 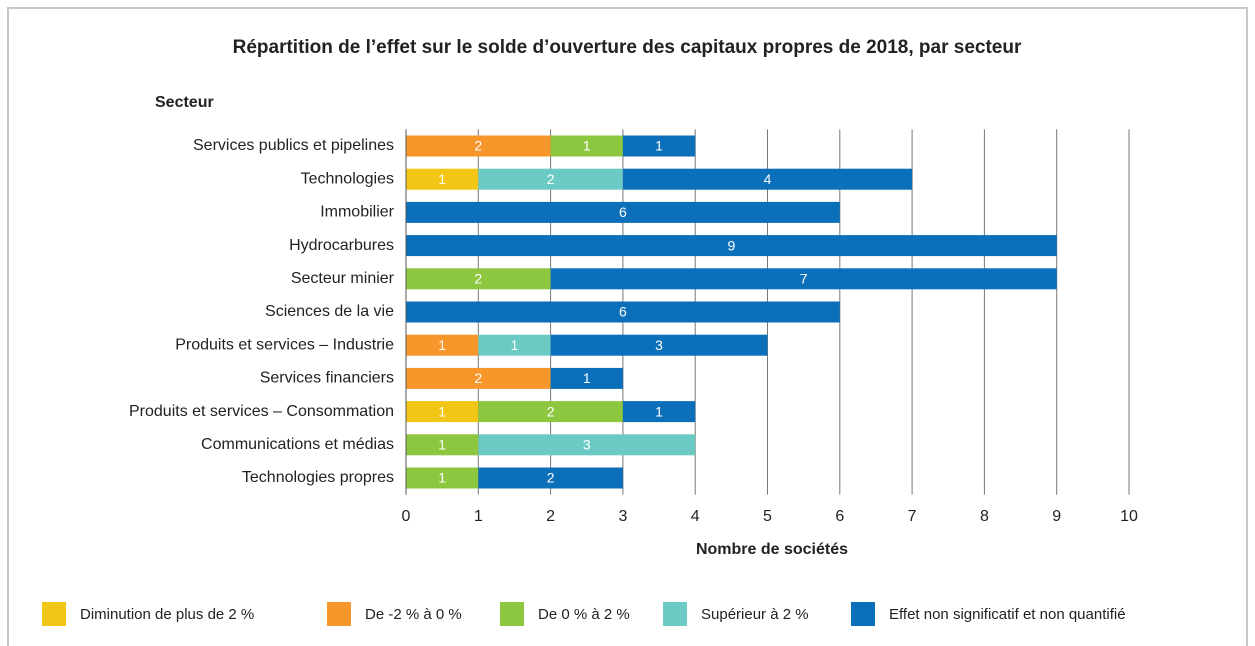 I want to click on value-label: 7, so click(x=804, y=279).